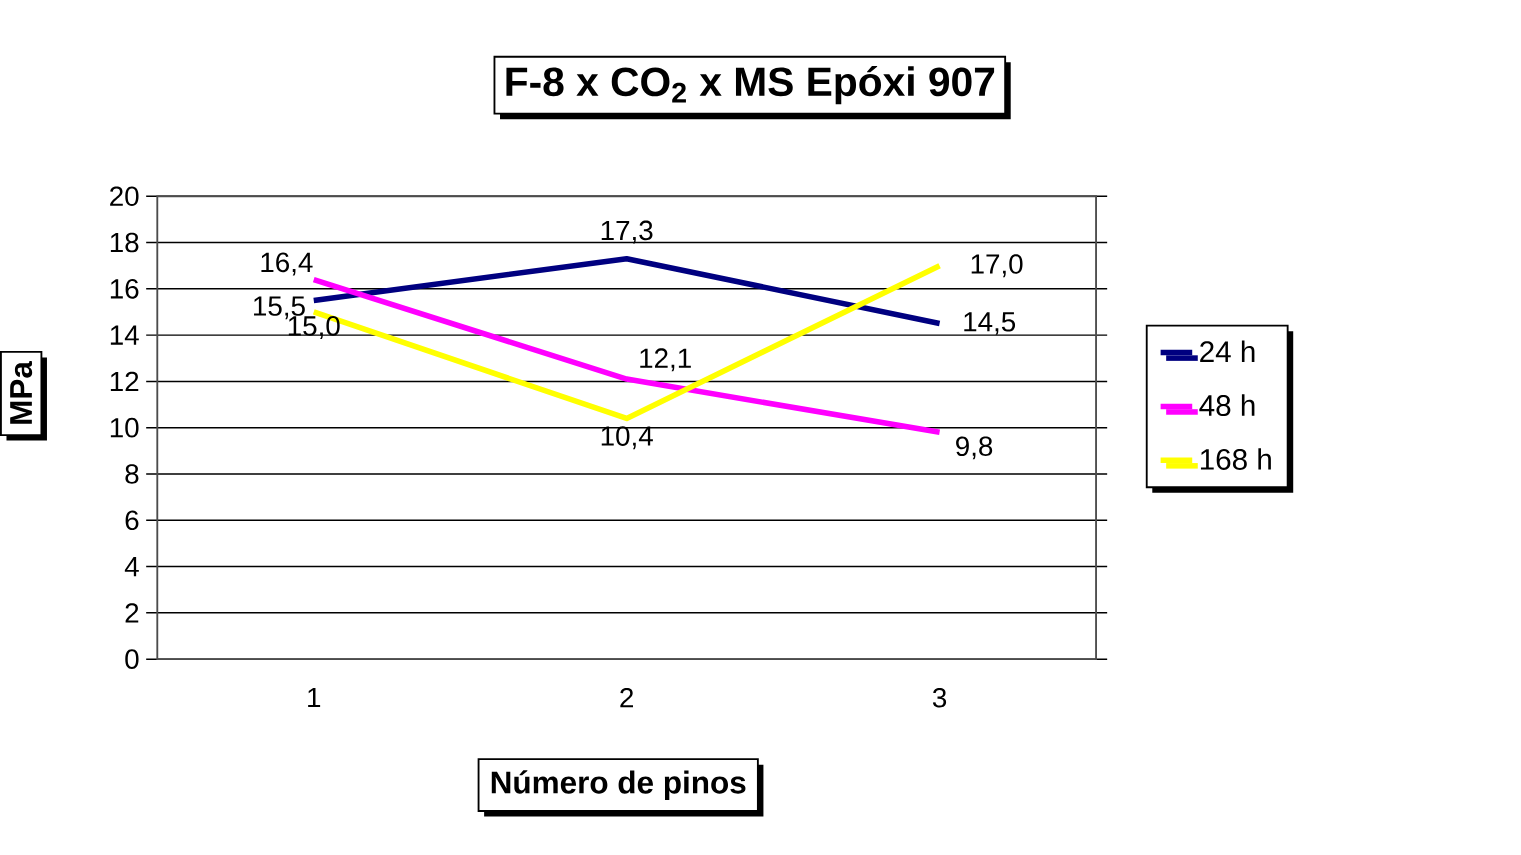 This screenshot has height=855, width=1521. Describe the element at coordinates (997, 265) in the screenshot. I see `data-label: 17,0` at that location.